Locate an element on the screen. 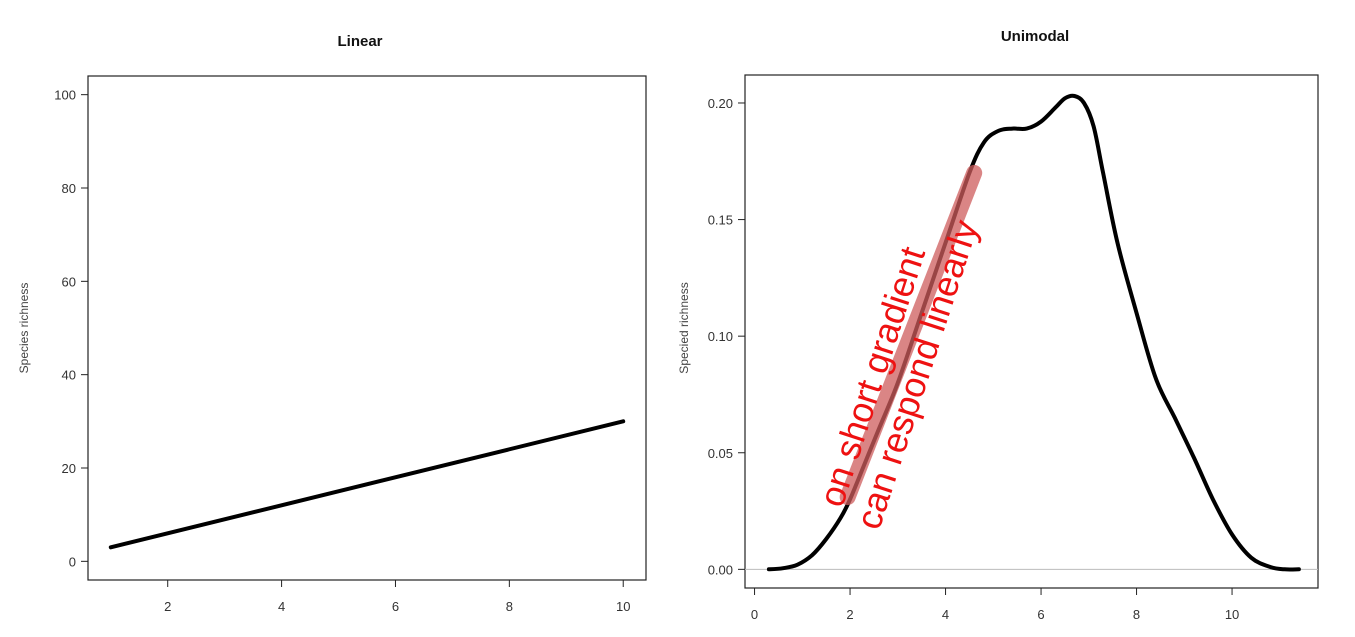 This screenshot has height=637, width=1355. linear-x-tick-label: 4 is located at coordinates (281, 606).